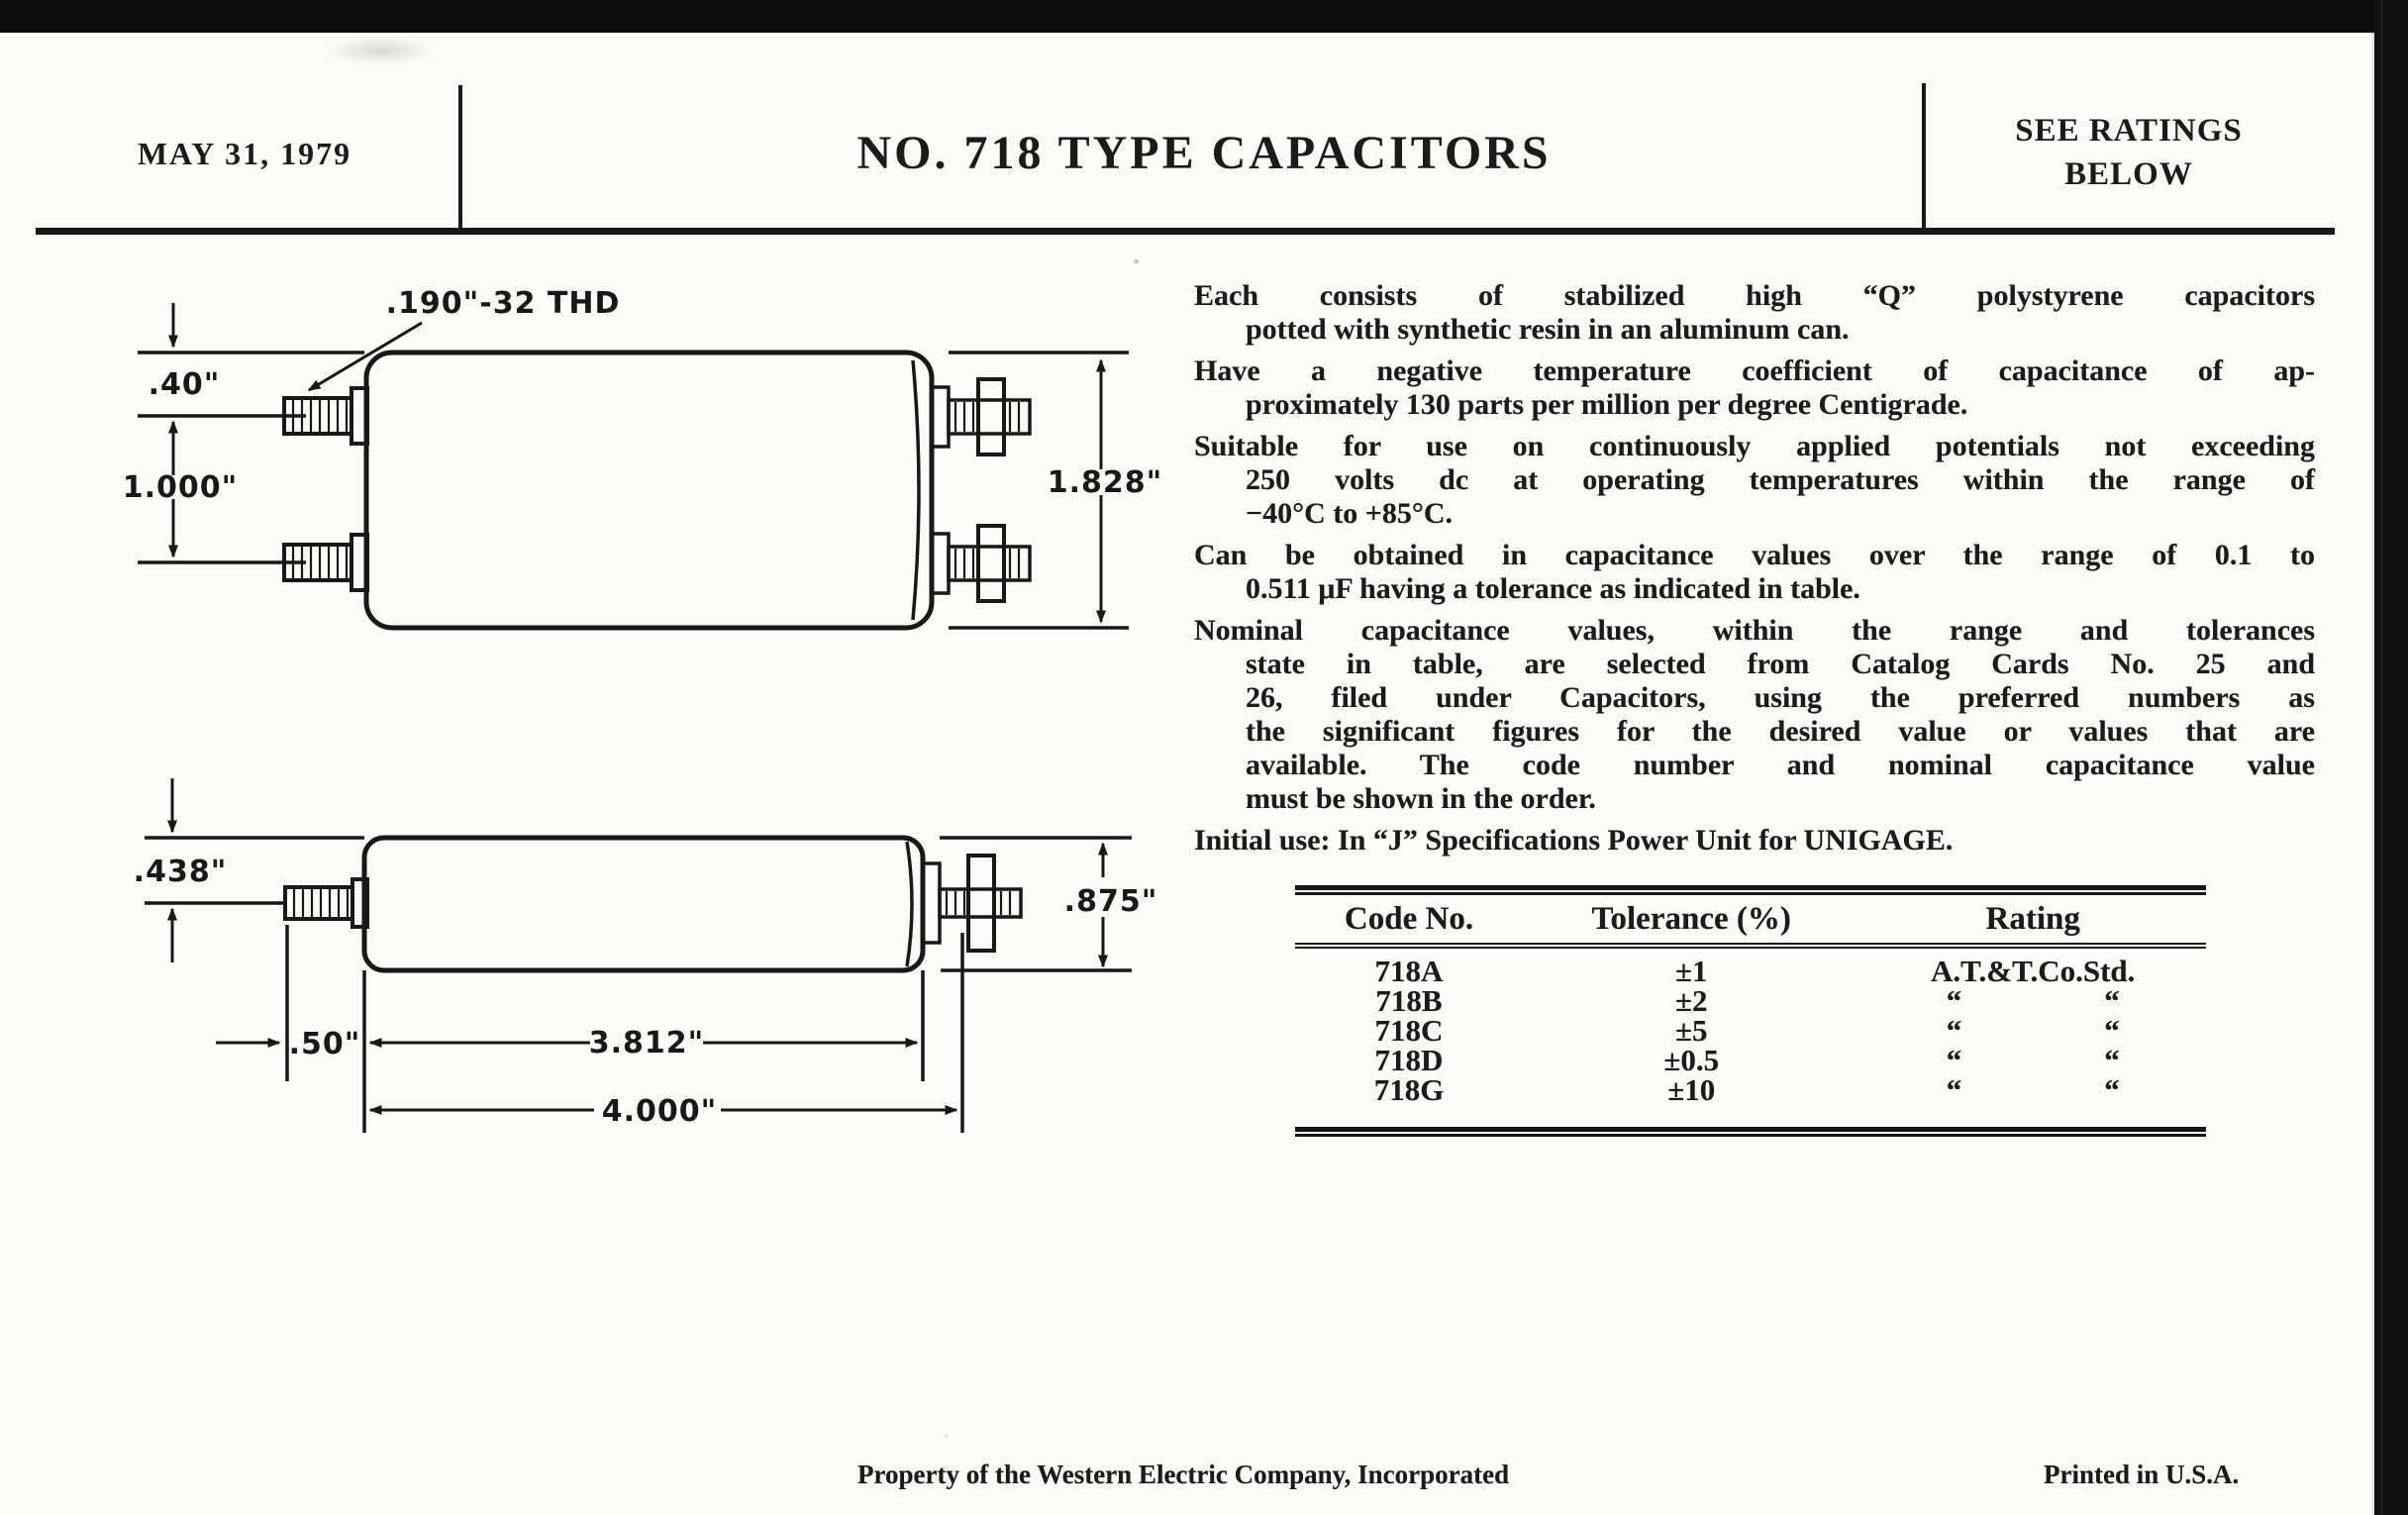  Describe the element at coordinates (1204, 17) in the screenshot. I see `scan-top-edge` at that location.